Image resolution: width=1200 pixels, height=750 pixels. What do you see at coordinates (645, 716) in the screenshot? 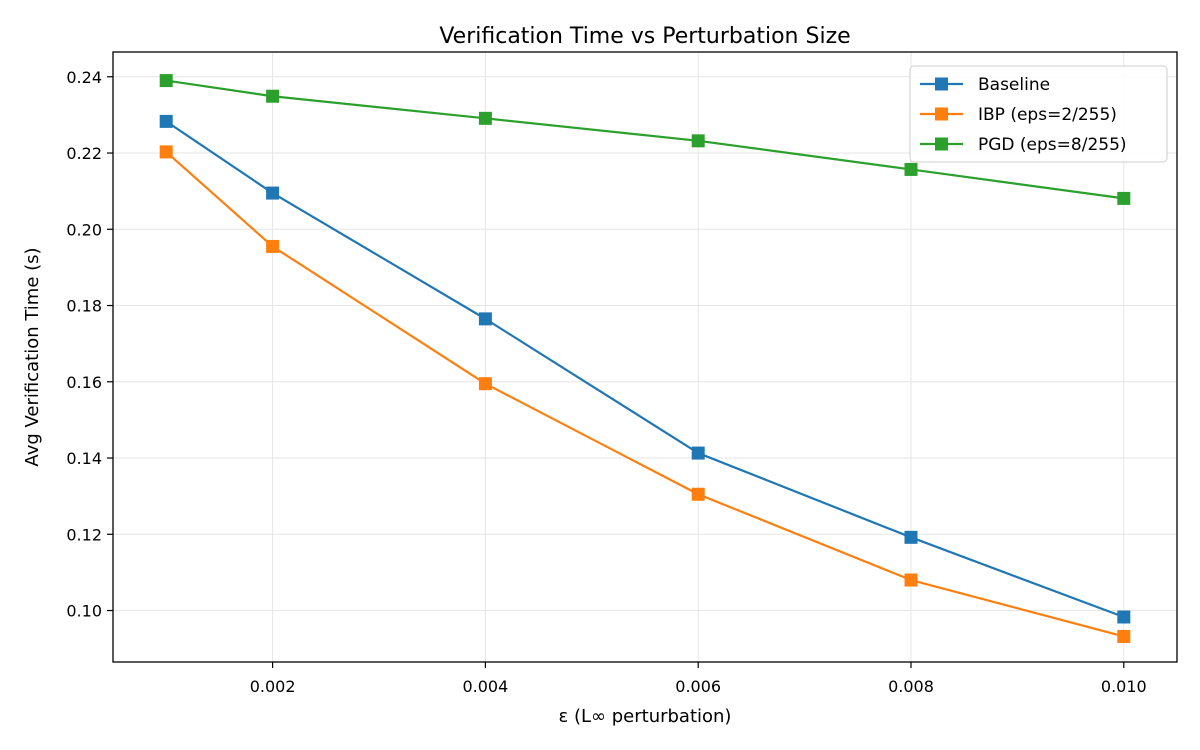
I see `x-axis-label: ε (L∞ perturbation)` at bounding box center [645, 716].